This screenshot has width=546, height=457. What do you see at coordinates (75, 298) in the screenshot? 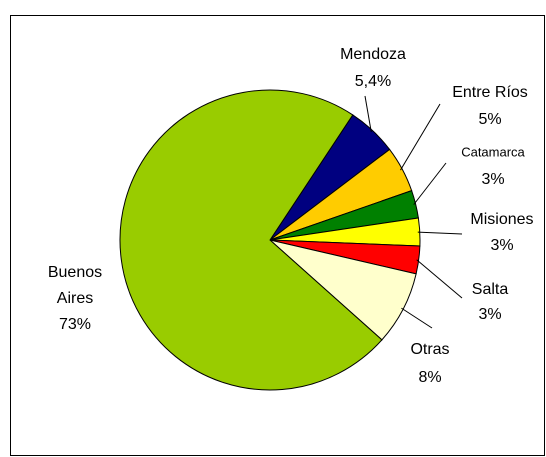
I see `label-line: Aires` at bounding box center [75, 298].